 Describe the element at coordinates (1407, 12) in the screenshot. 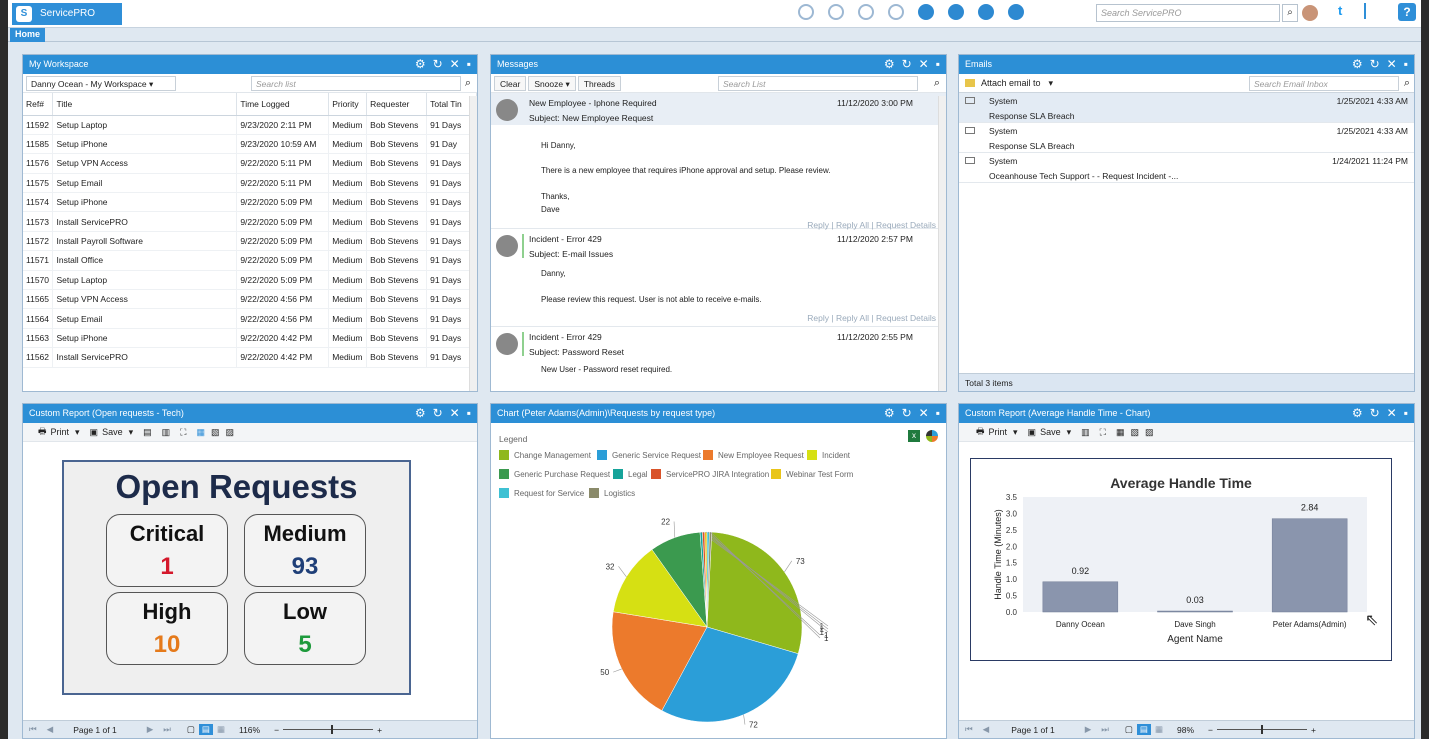

I see `help-icon: ?` at that location.